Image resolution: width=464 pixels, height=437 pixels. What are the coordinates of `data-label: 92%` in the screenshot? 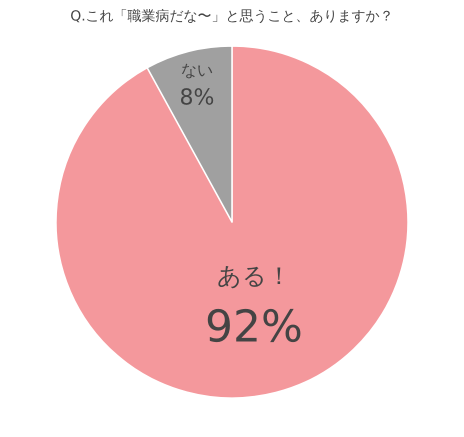 It's located at (253, 326).